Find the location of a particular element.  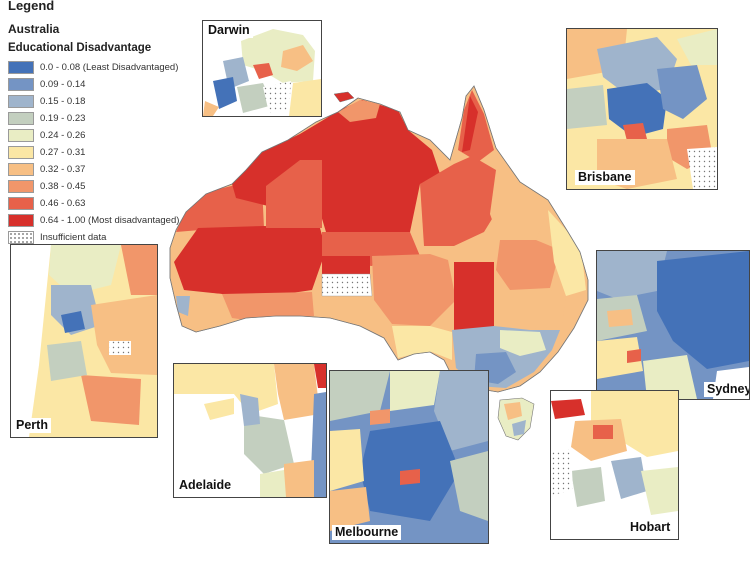

melbourne-map is located at coordinates (409, 457).